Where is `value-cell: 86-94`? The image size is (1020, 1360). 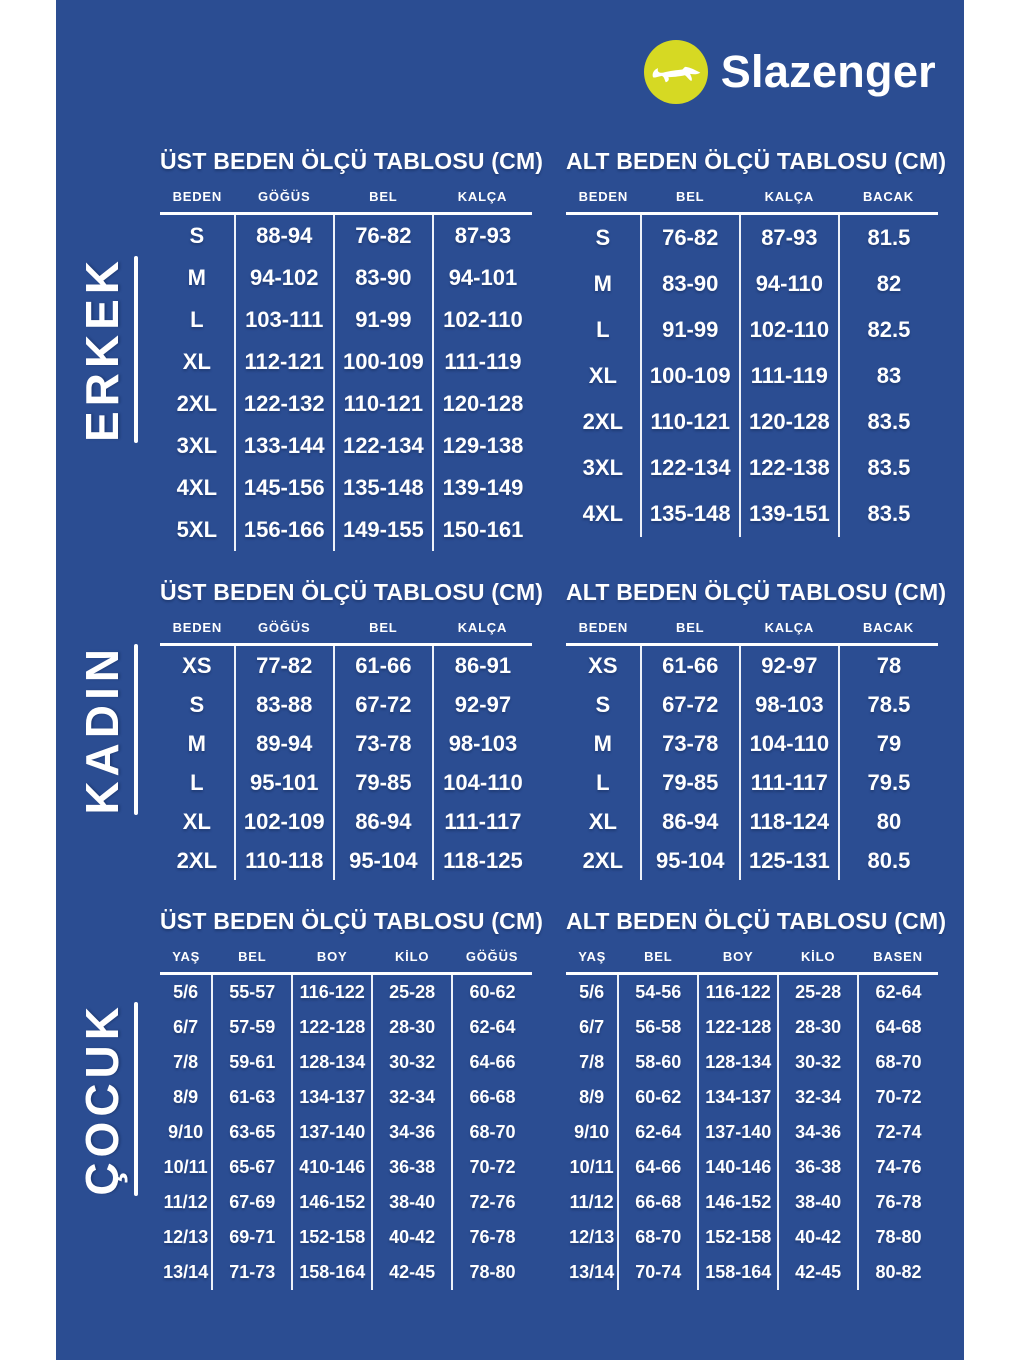
value-cell: 86-94 is located at coordinates (382, 821).